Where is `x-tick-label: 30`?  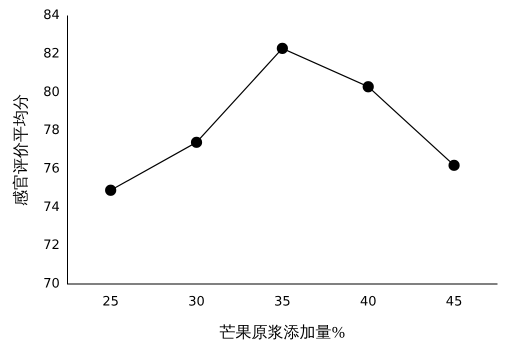
x-tick-label: 30 is located at coordinates (196, 302).